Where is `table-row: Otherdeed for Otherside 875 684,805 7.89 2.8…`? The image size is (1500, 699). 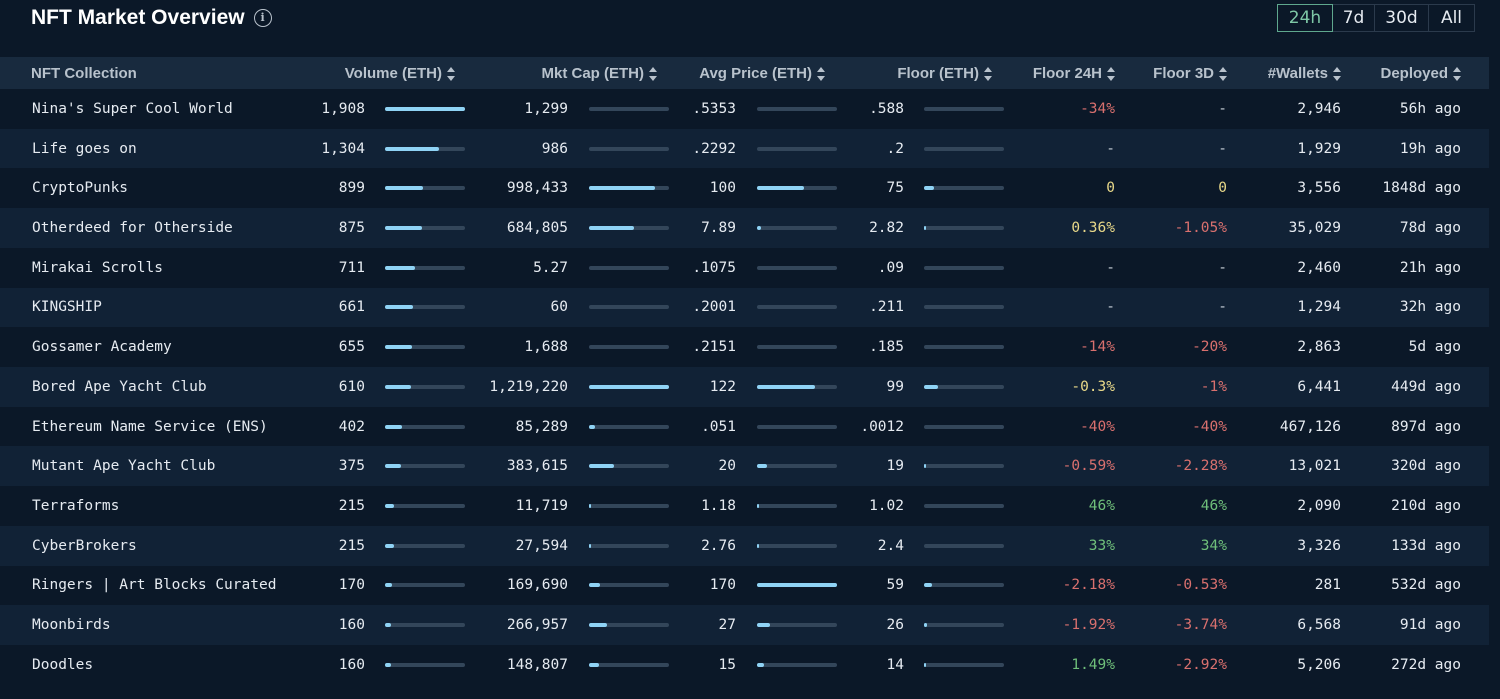 table-row: Otherdeed for Otherside 875 684,805 7.89 2.8… is located at coordinates (744, 228).